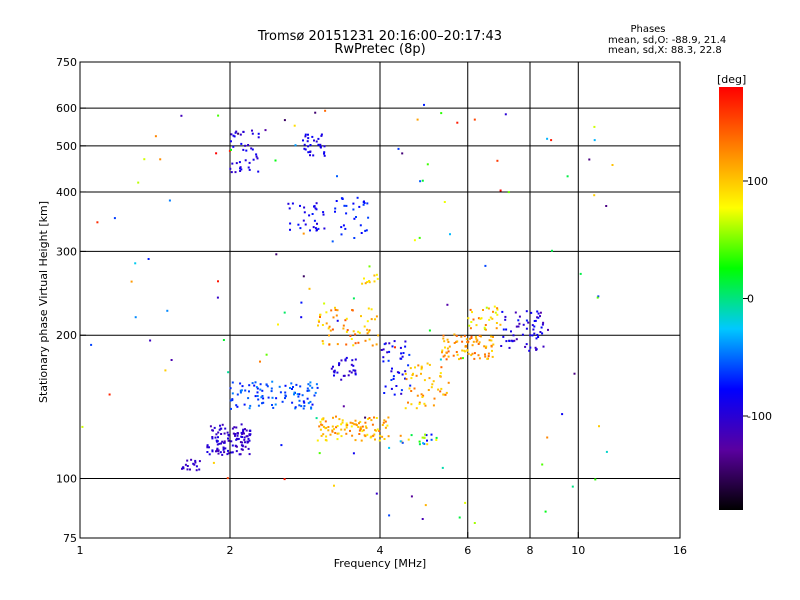  What do you see at coordinates (43, 302) in the screenshot?
I see `y-axis-label: Stationary phase Virtual Height [km]` at bounding box center [43, 302].